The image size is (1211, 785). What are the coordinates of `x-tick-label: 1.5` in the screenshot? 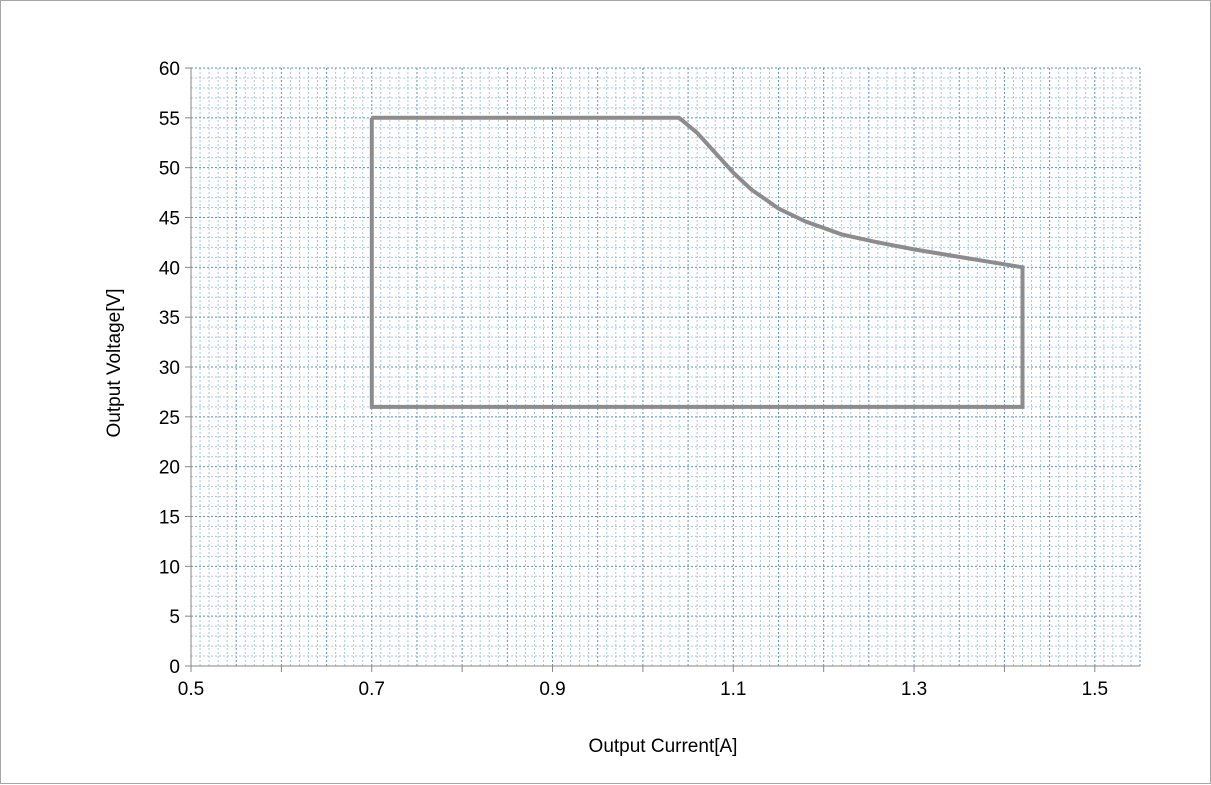 It's located at (1095, 689).